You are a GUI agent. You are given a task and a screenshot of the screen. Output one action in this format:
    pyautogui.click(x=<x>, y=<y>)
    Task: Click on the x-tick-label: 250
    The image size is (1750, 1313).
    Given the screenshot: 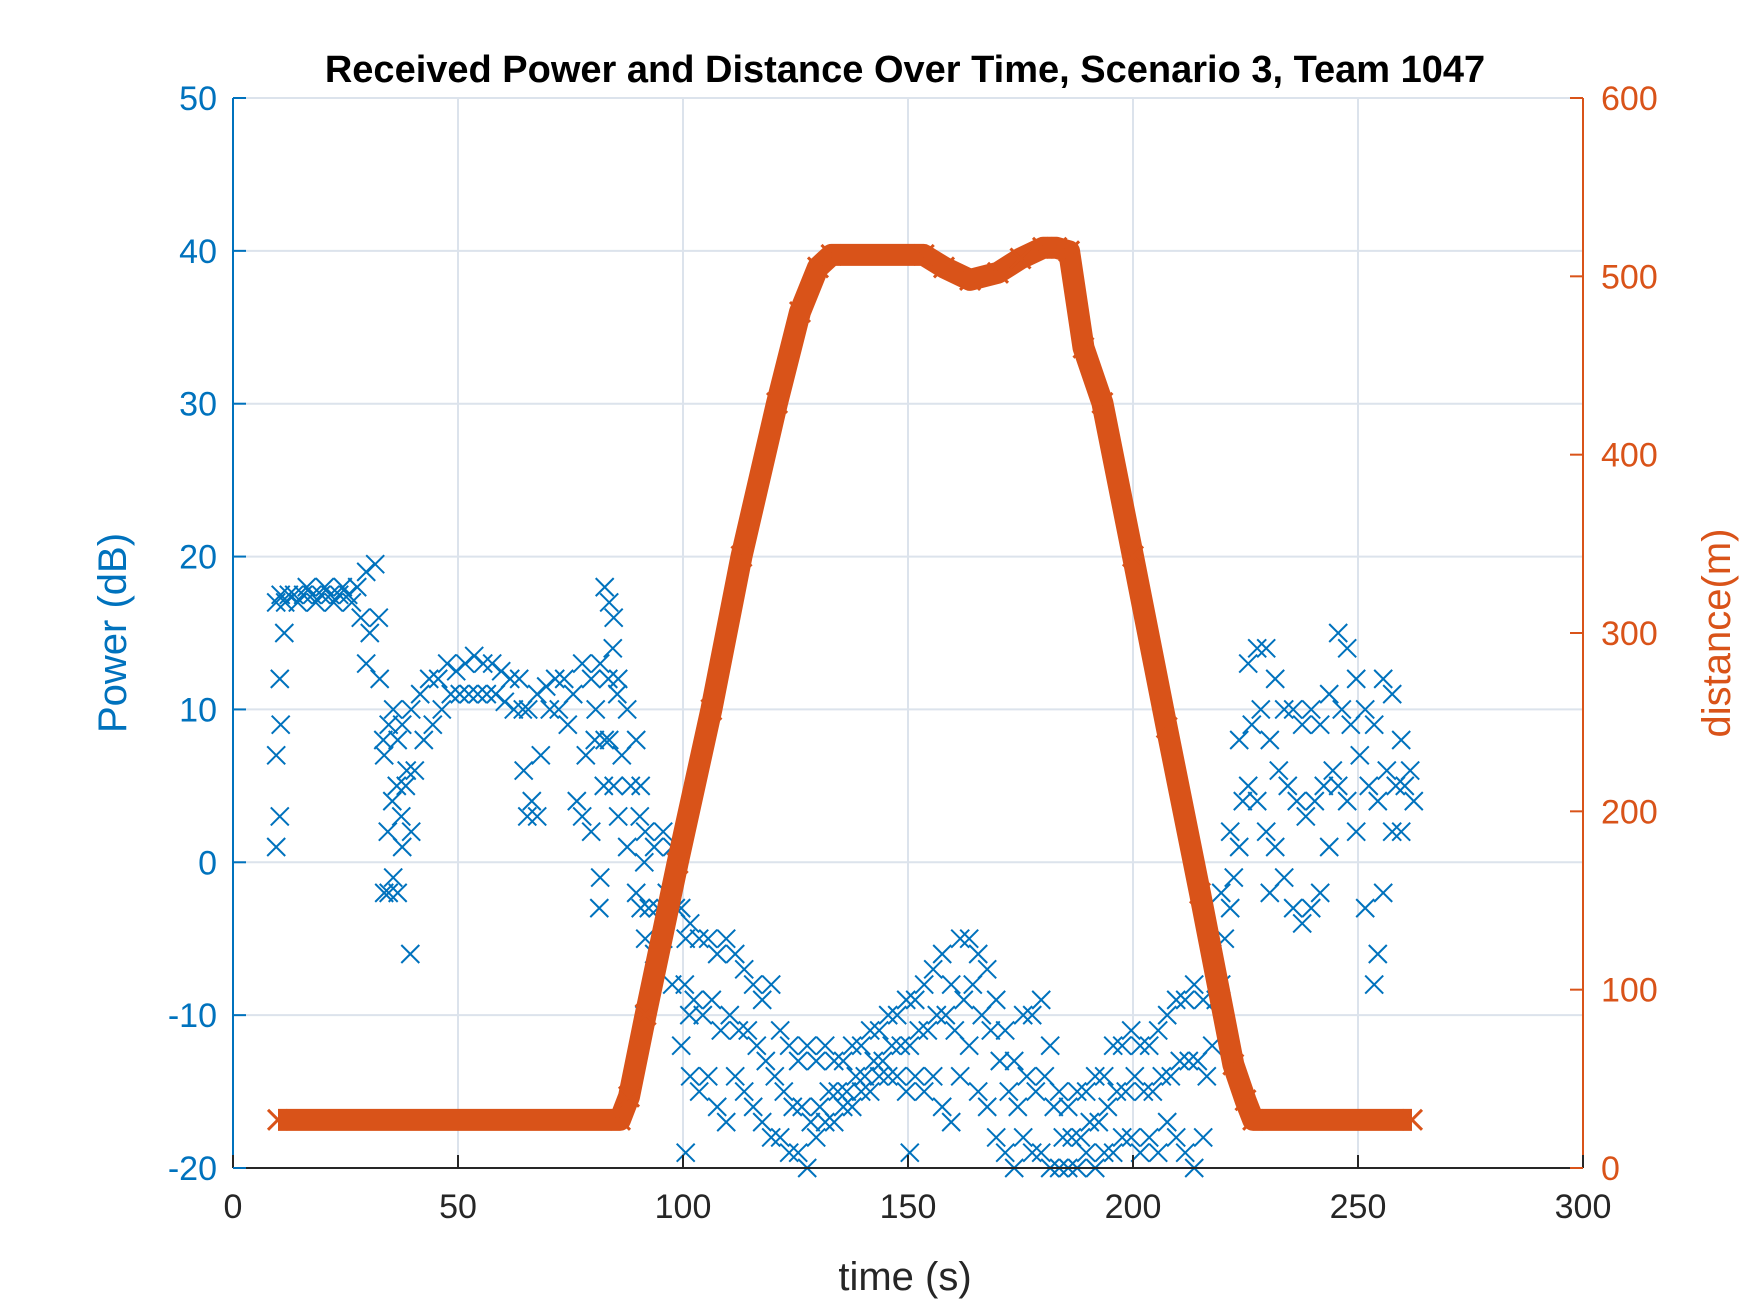 What is the action you would take?
    pyautogui.click(x=1358, y=1207)
    